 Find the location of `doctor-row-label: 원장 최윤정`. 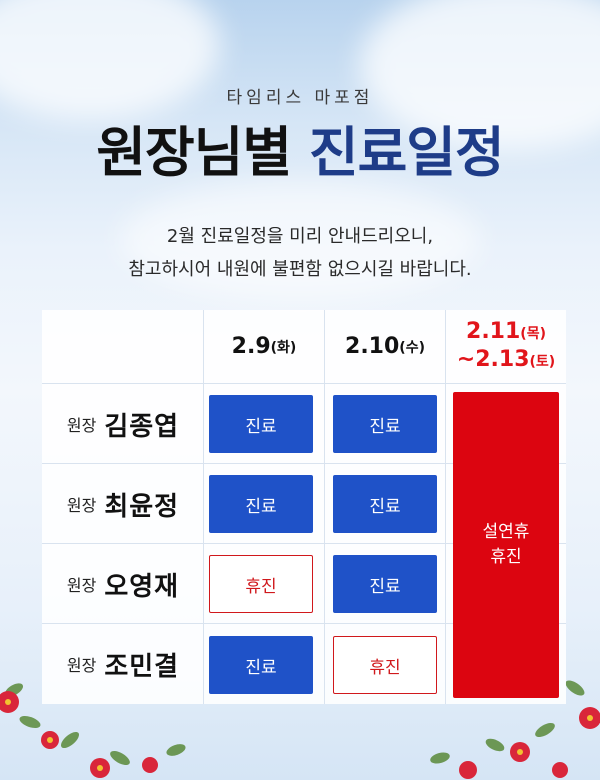

doctor-row-label: 원장 최윤정 is located at coordinates (123, 504).